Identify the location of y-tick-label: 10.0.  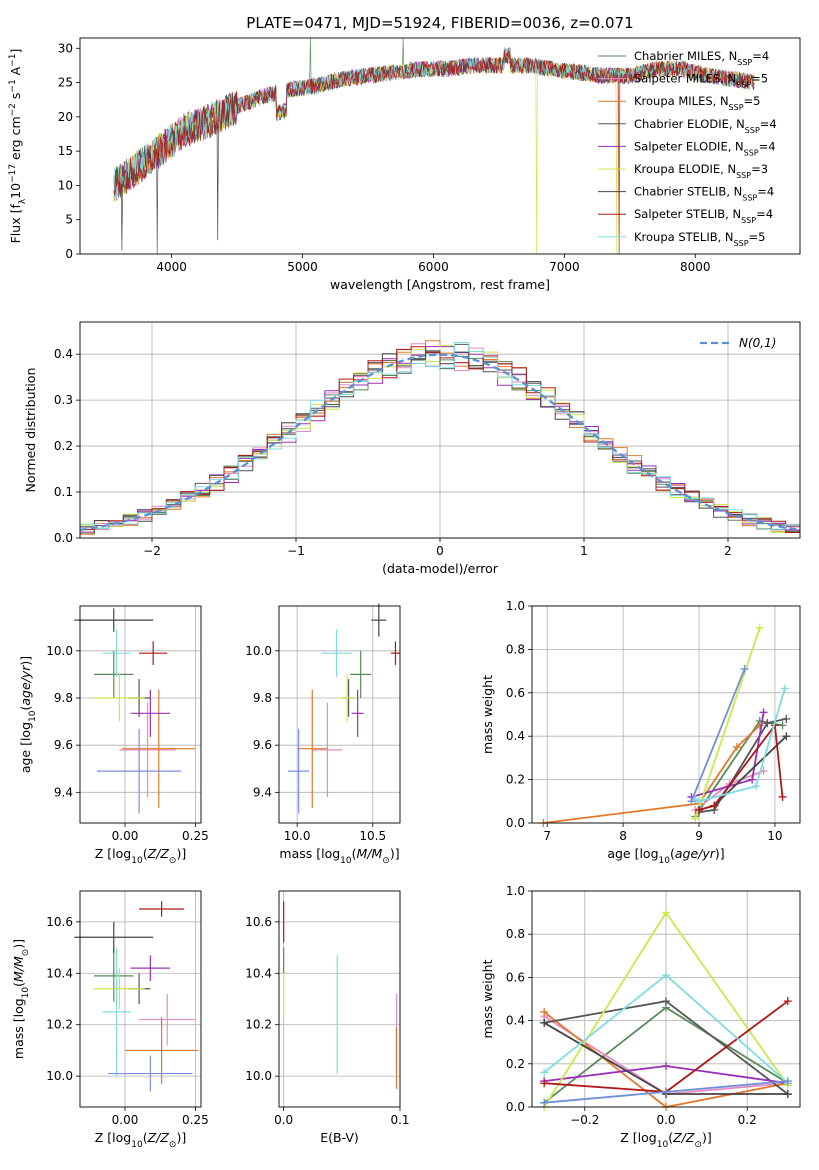
(258, 651).